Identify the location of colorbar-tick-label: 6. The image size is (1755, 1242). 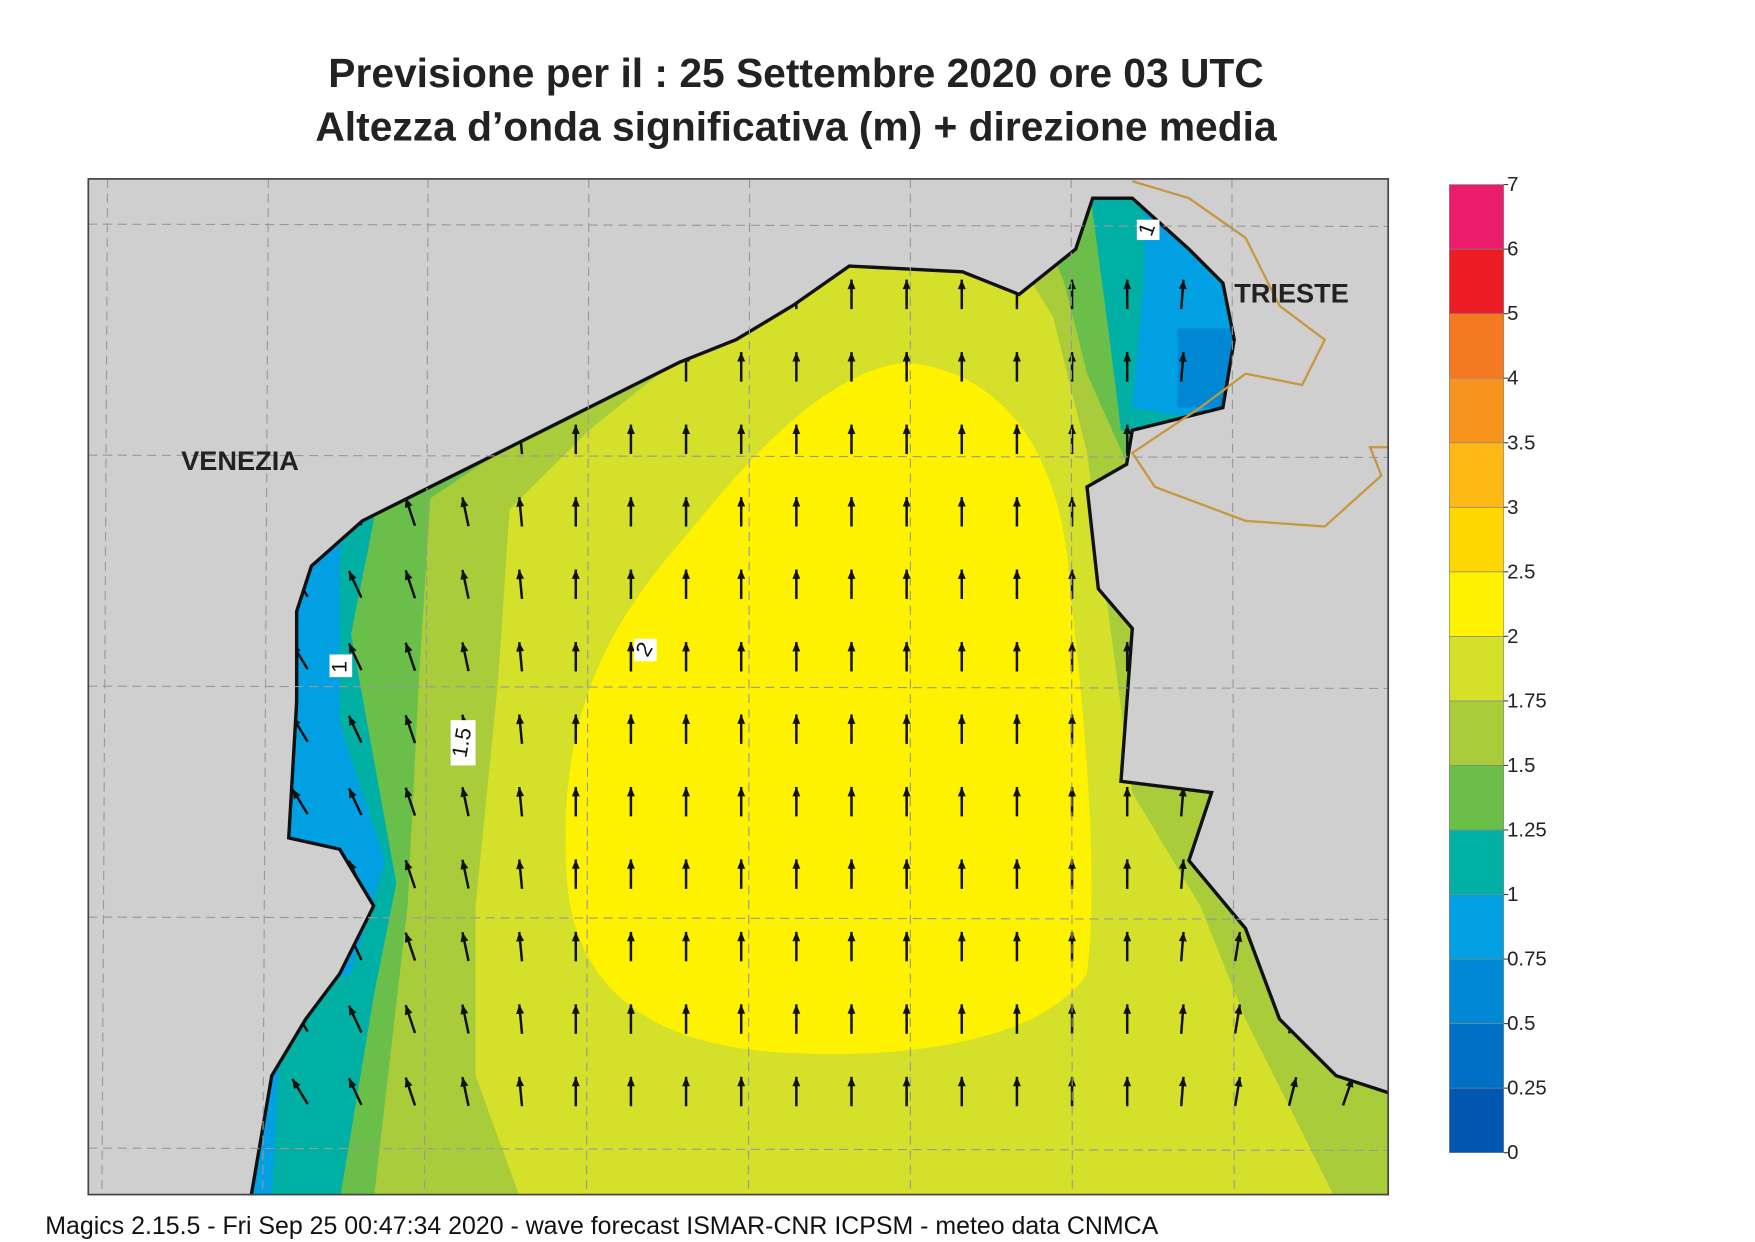
(1512, 250).